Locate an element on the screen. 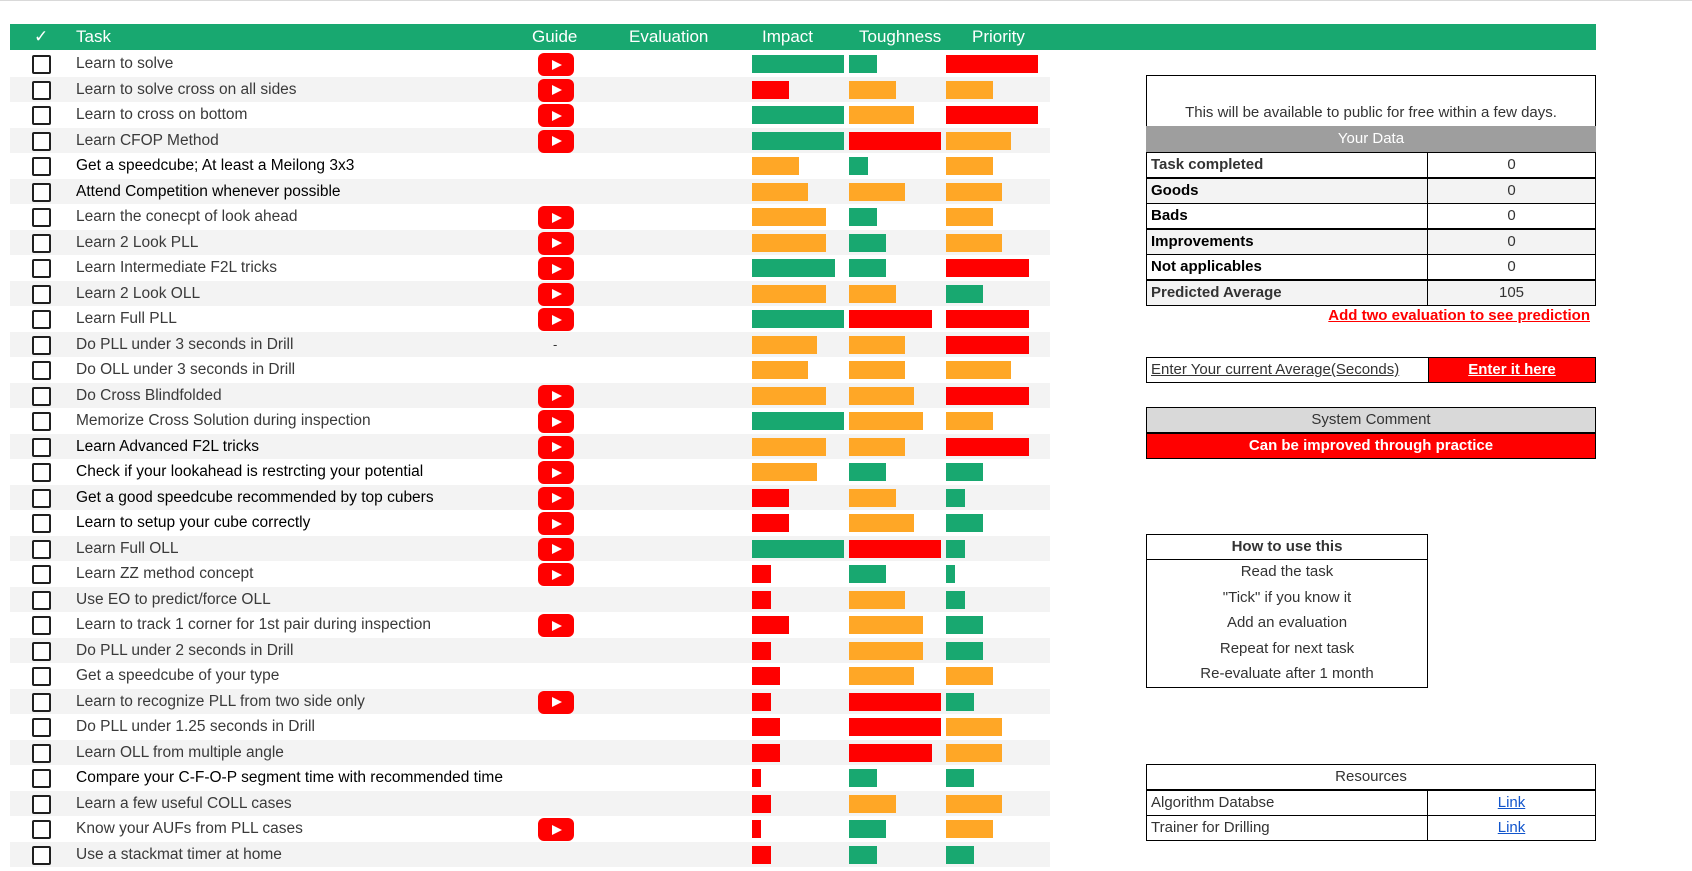 Image resolution: width=1692 pixels, height=871 pixels. guide-column-header: Guide is located at coordinates (555, 36).